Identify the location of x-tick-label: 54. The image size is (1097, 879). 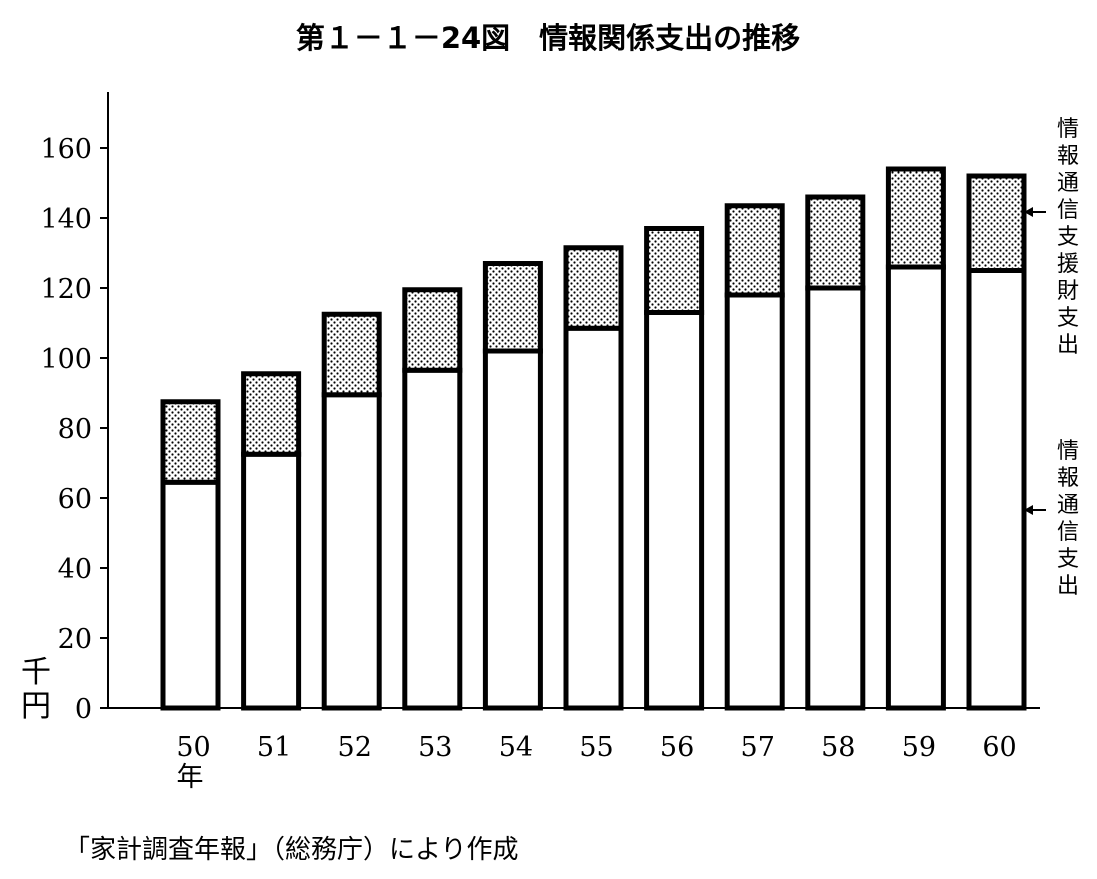
(516, 747).